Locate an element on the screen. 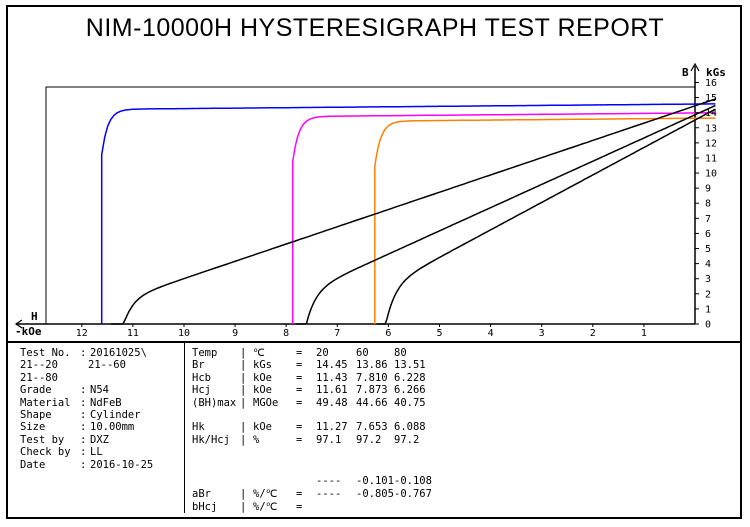  info-label: 21--20 is located at coordinates (39, 365).